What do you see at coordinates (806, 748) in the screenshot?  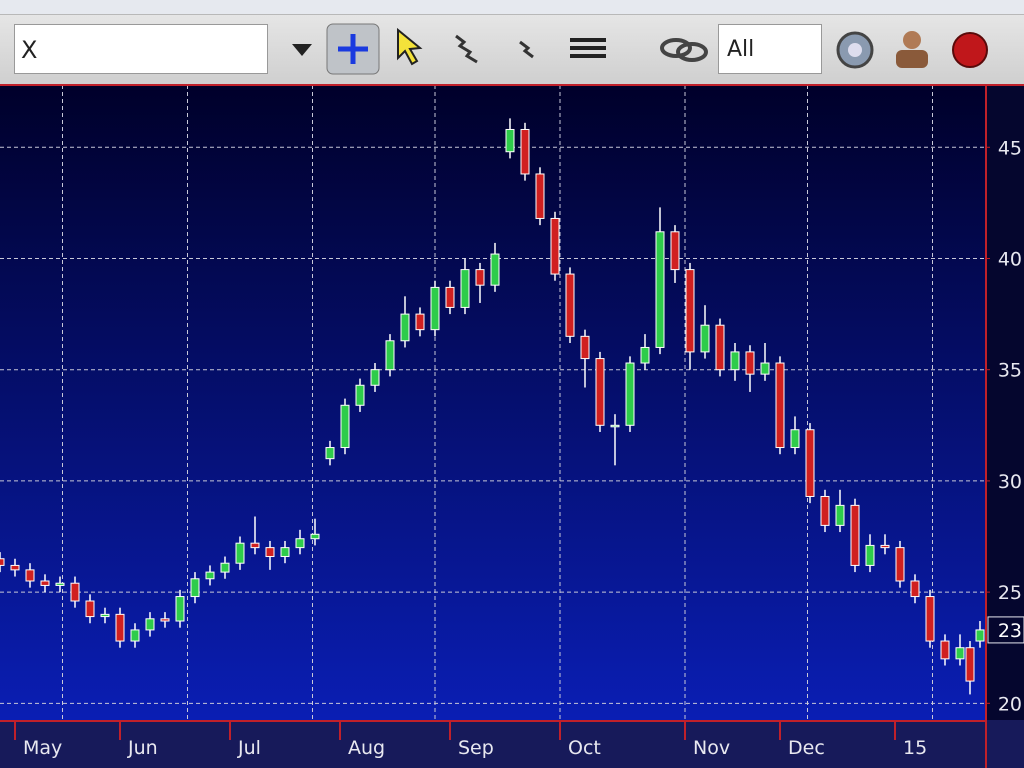 I see `x-tick-label: Dec` at bounding box center [806, 748].